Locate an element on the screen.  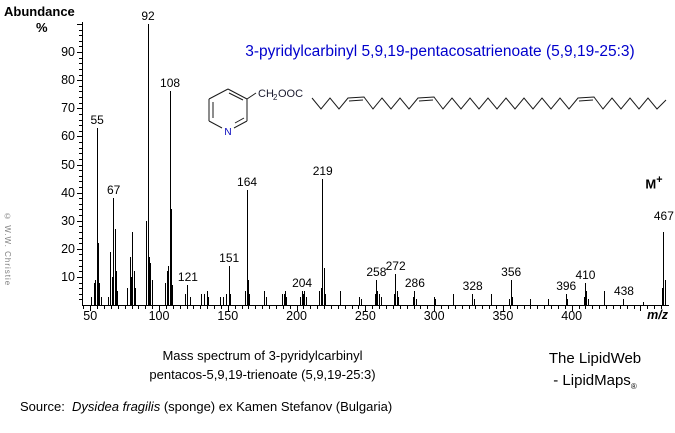
x-axis-line is located at coordinates (375, 305).